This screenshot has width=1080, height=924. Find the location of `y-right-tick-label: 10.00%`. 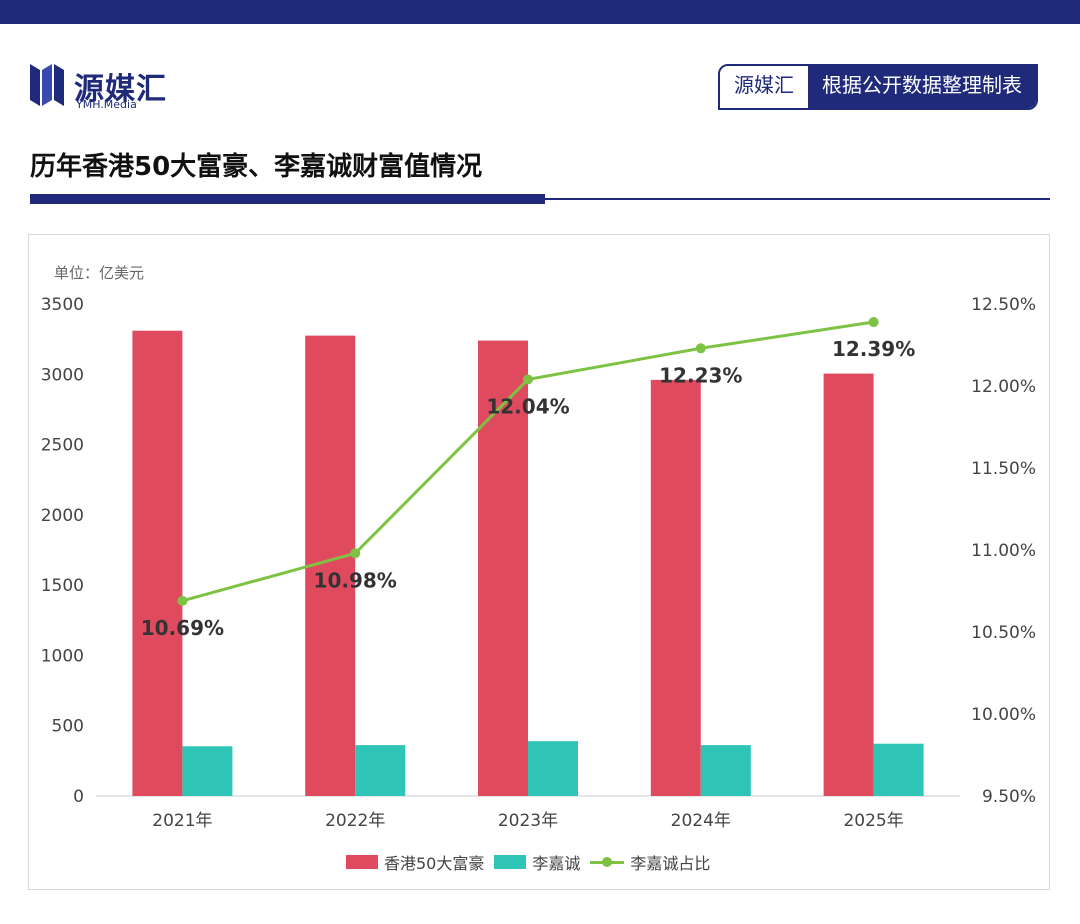

y-right-tick-label: 10.00% is located at coordinates (1003, 715).